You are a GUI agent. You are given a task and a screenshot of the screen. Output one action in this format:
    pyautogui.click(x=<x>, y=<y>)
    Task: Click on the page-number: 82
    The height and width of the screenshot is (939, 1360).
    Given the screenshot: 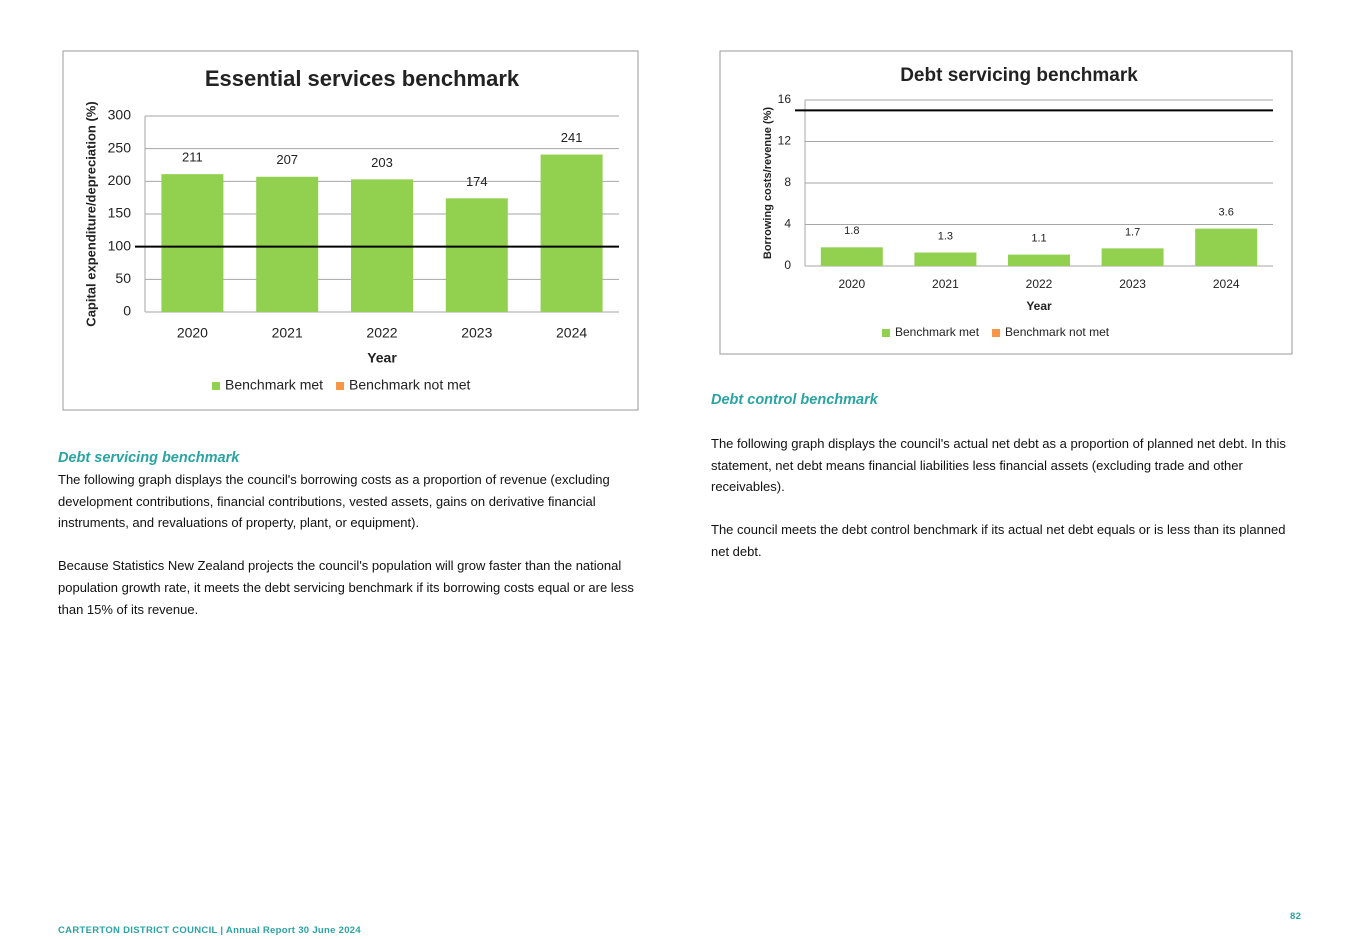 What is the action you would take?
    pyautogui.click(x=1296, y=916)
    